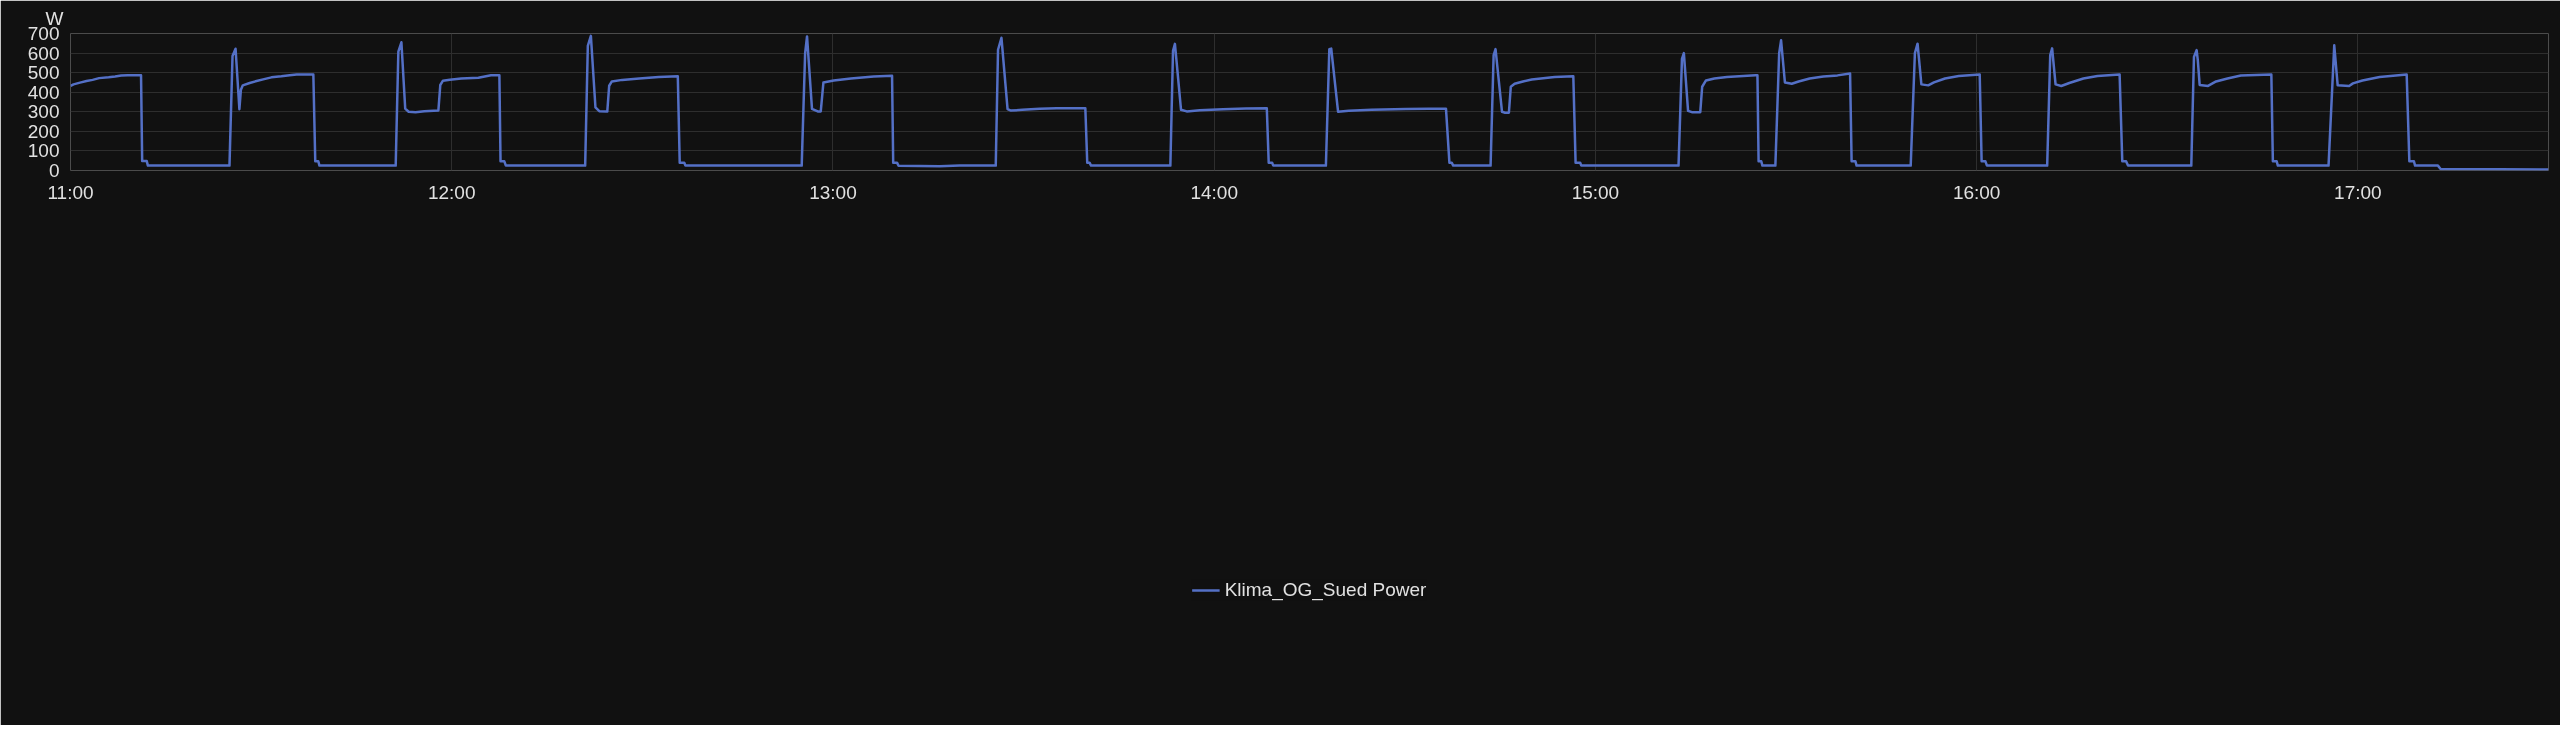 The width and height of the screenshot is (2570, 732). I want to click on y-tick-label: 400, so click(43, 92).